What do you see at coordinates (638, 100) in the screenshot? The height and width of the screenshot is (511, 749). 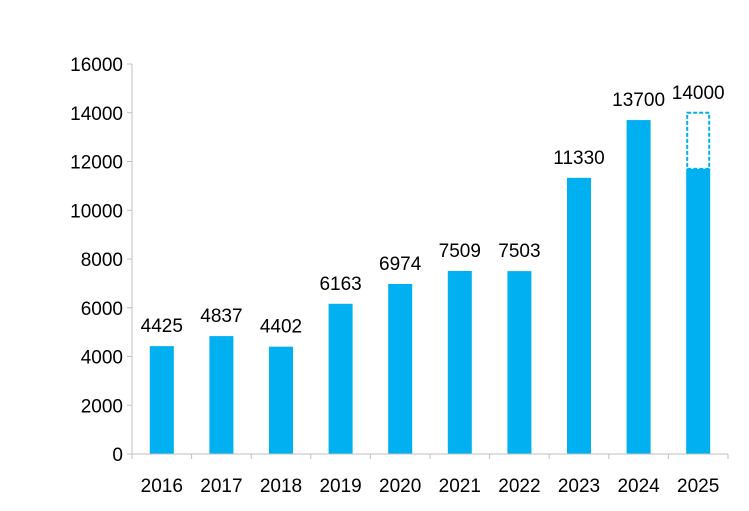 I see `data-label-2024: 13700` at bounding box center [638, 100].